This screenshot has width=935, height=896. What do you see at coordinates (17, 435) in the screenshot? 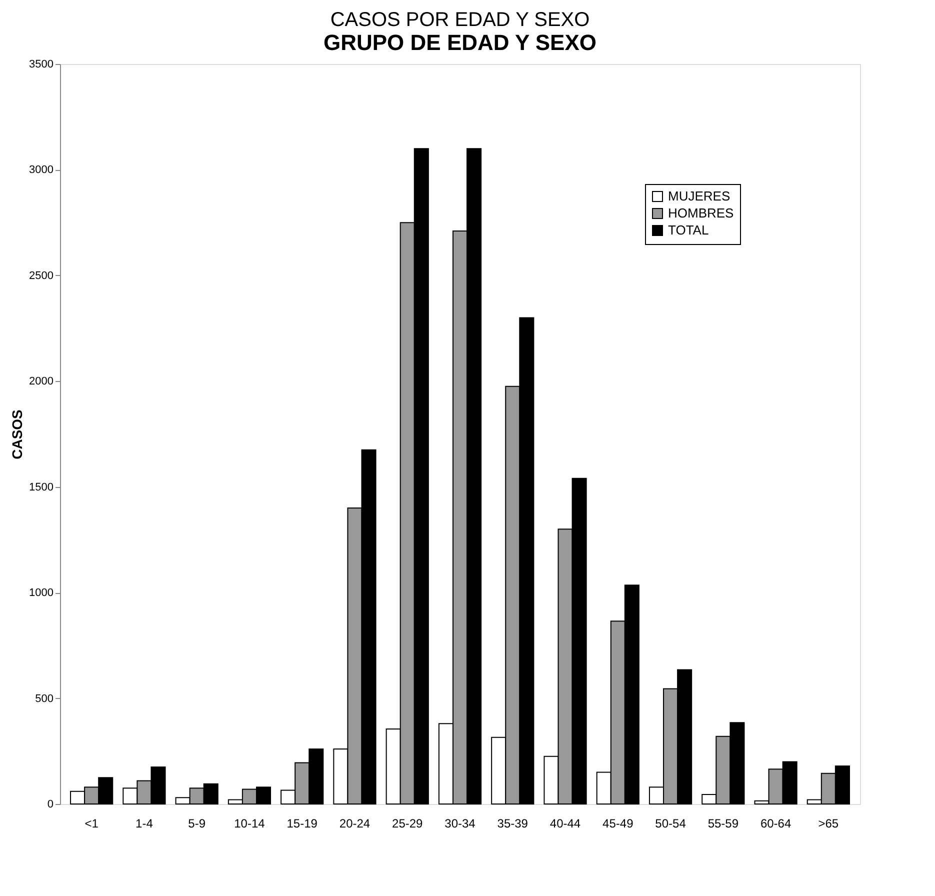
I see `y-axis-title: CASOS` at bounding box center [17, 435].